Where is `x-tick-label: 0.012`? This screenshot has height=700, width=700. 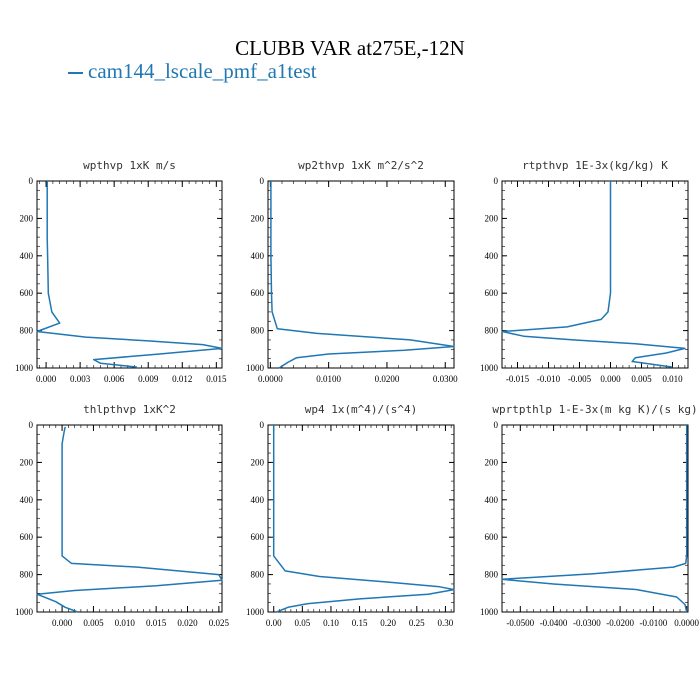 x-tick-label: 0.012 is located at coordinates (182, 379).